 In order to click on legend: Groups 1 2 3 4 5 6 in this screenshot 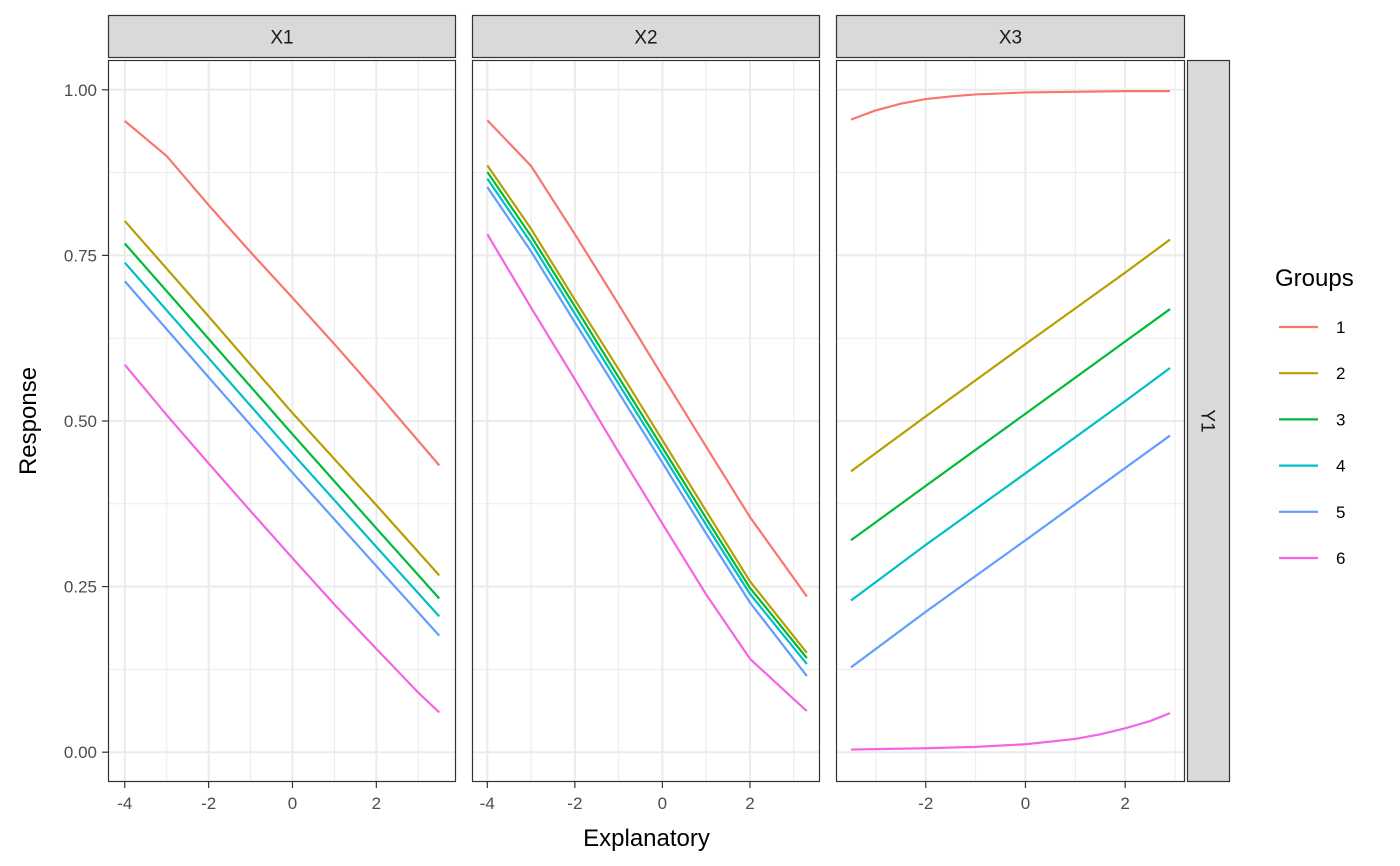, I will do `click(1314, 416)`.